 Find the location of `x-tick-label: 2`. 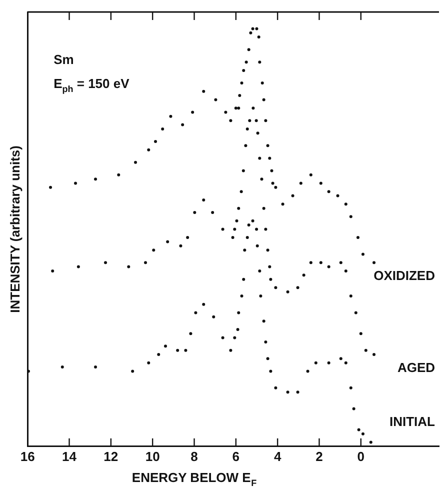

x-tick-label: 2 is located at coordinates (319, 456).